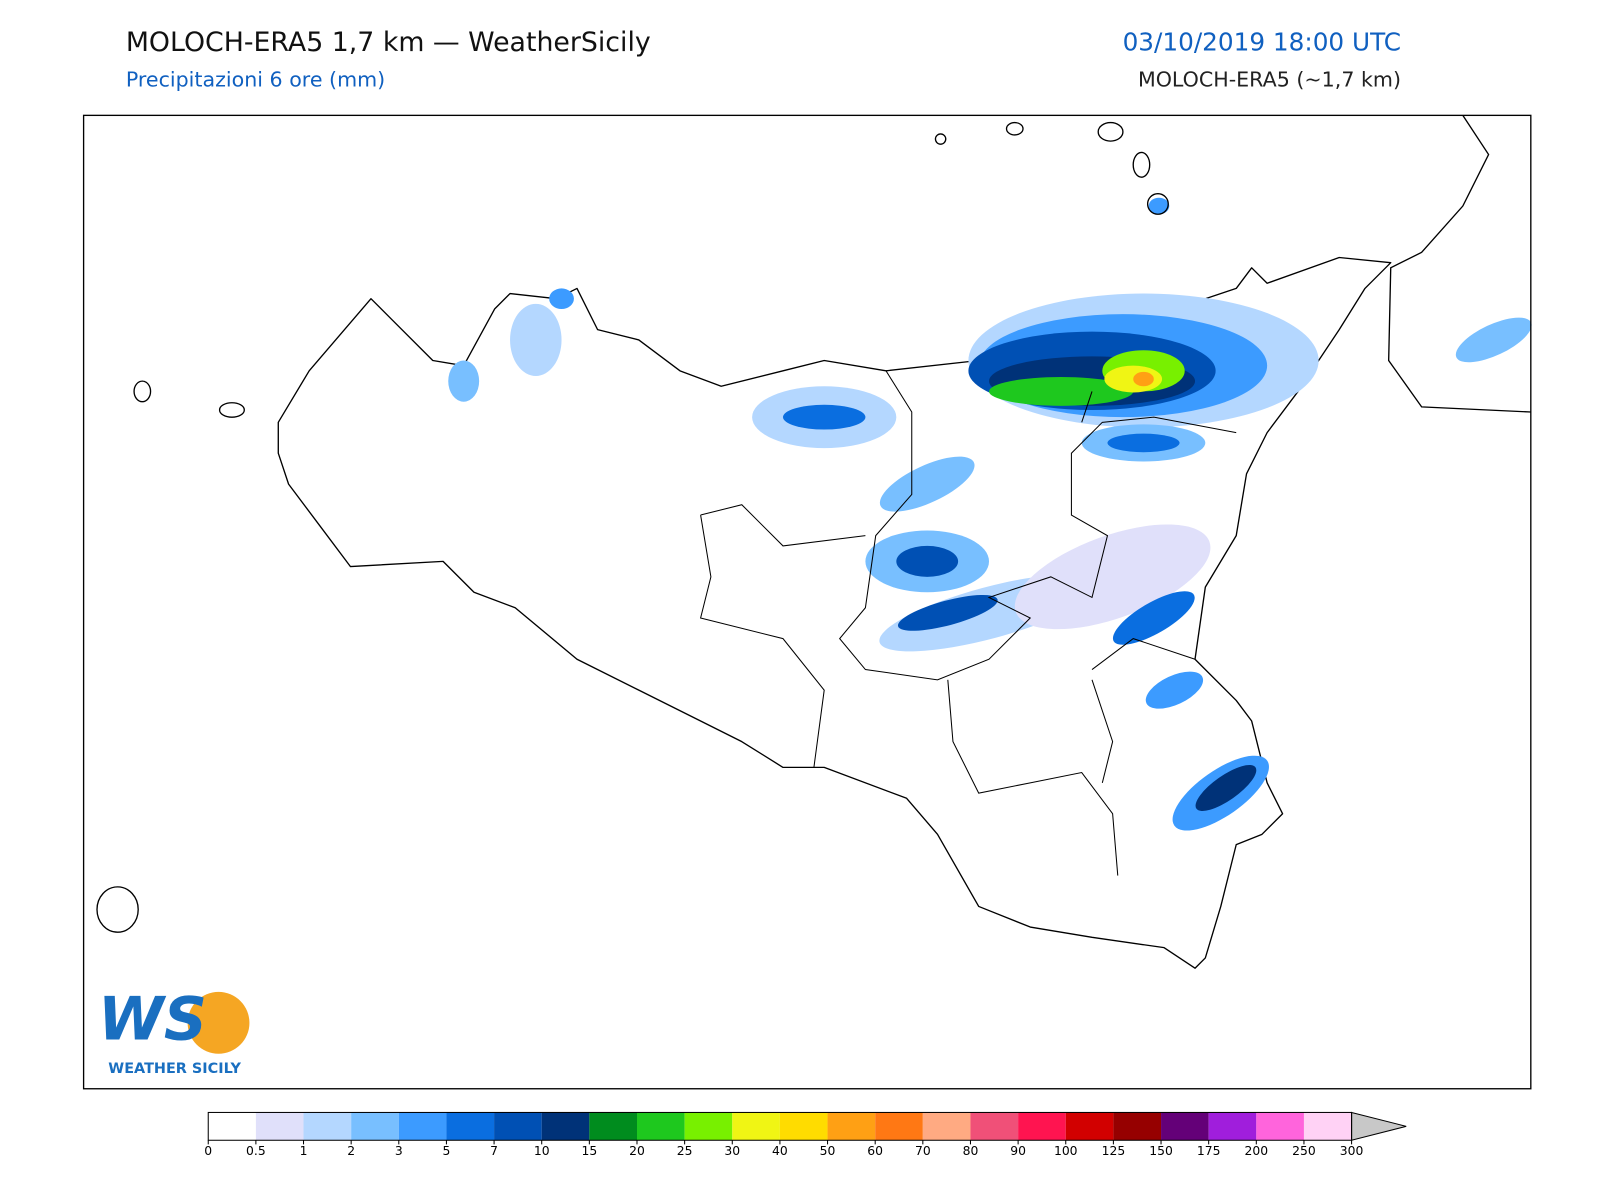  Describe the element at coordinates (828, 1151) in the screenshot. I see `colorbar-tick-label: 50` at that location.